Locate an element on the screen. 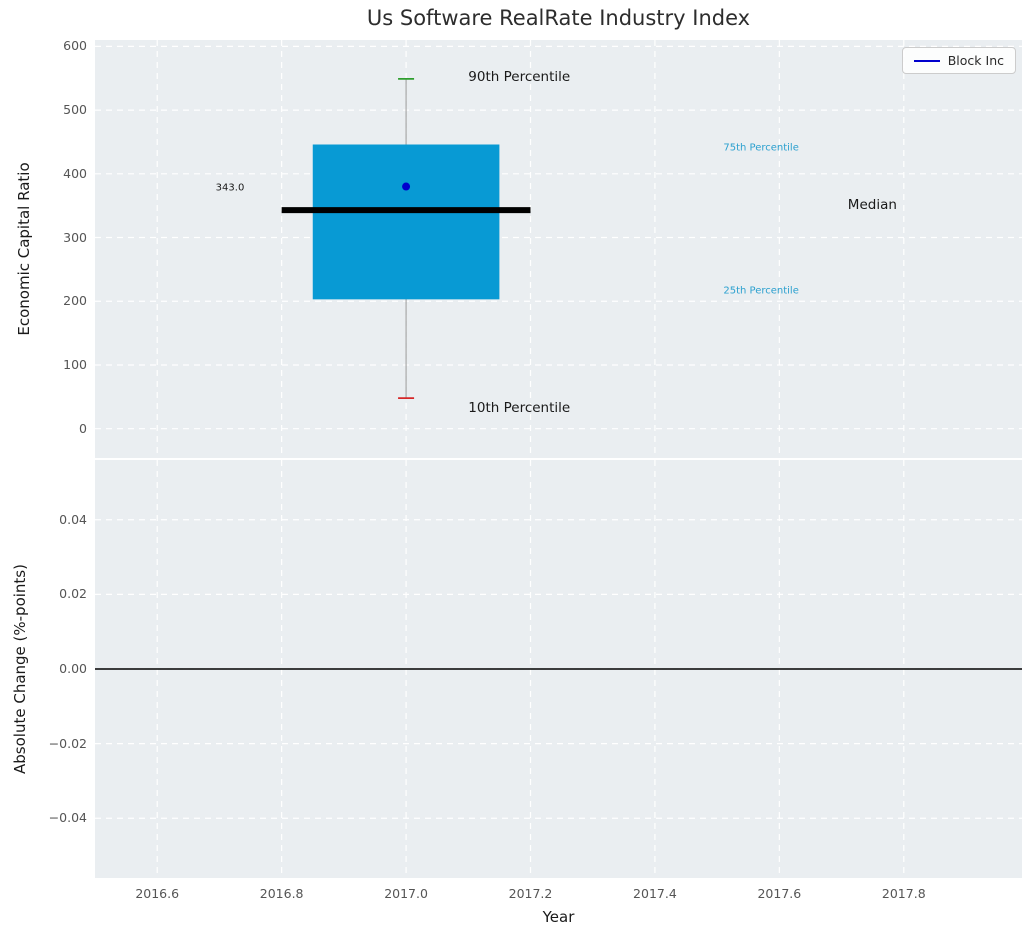 The width and height of the screenshot is (1034, 942). x-tick-label: 2017.4 is located at coordinates (655, 893).